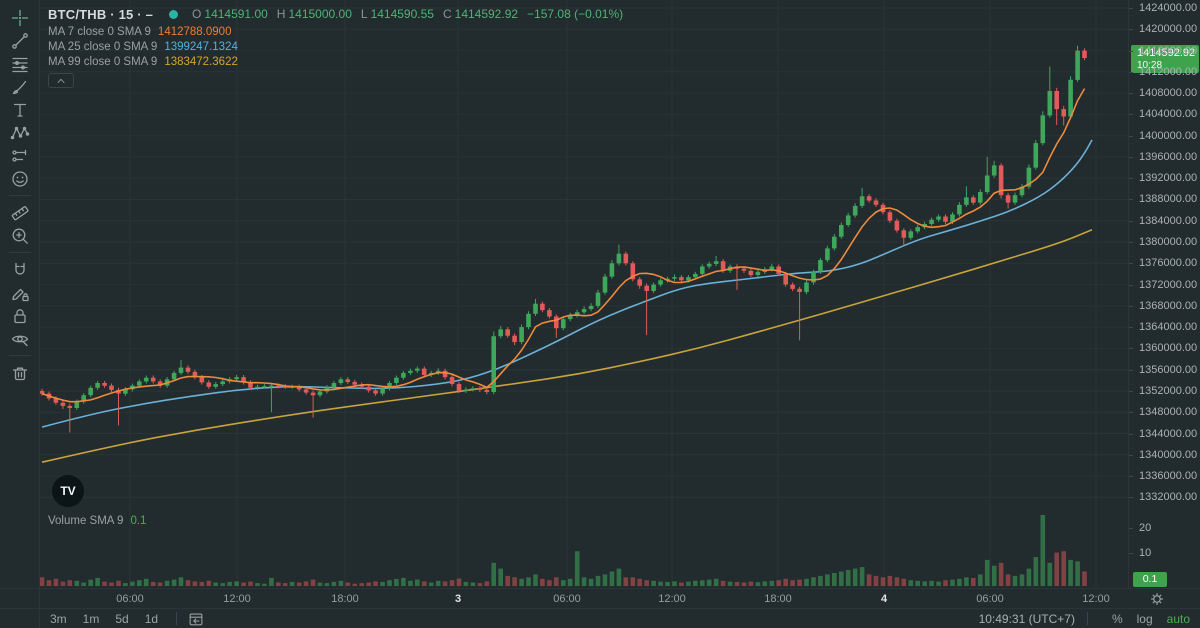  Describe the element at coordinates (130, 599) in the screenshot. I see `time-axis-label: 06:00` at that location.